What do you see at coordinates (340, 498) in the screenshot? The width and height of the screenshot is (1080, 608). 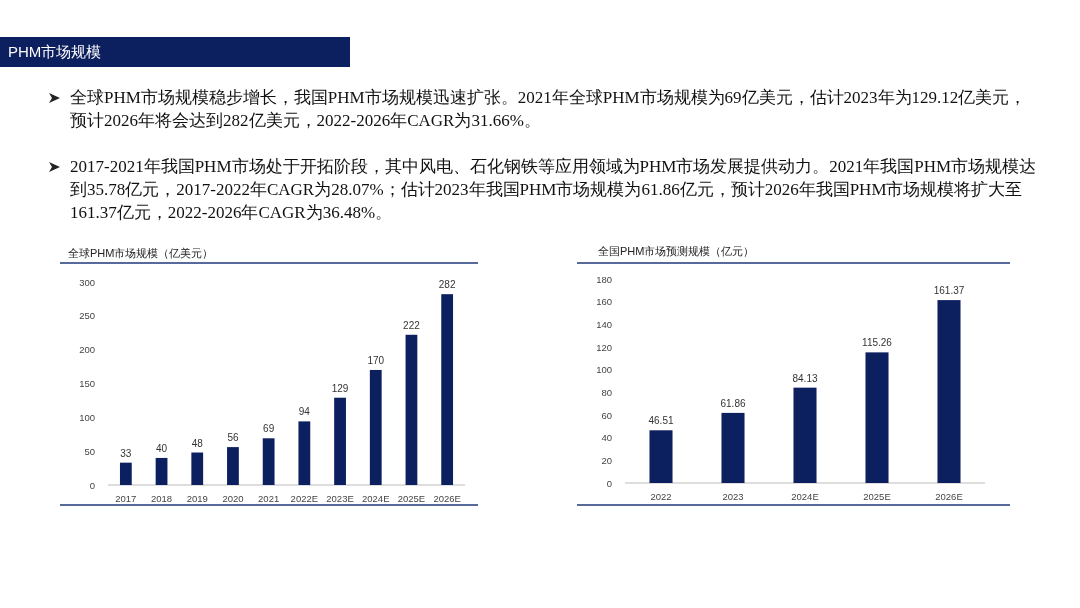 I see `x-tick-label: 2023E` at bounding box center [340, 498].